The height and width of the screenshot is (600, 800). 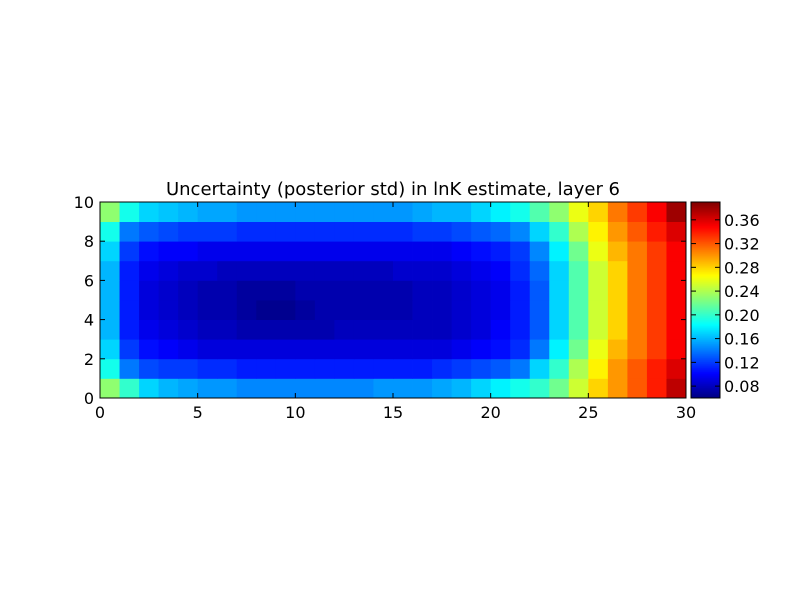 What do you see at coordinates (198, 412) in the screenshot?
I see `x-tick-label: 5` at bounding box center [198, 412].